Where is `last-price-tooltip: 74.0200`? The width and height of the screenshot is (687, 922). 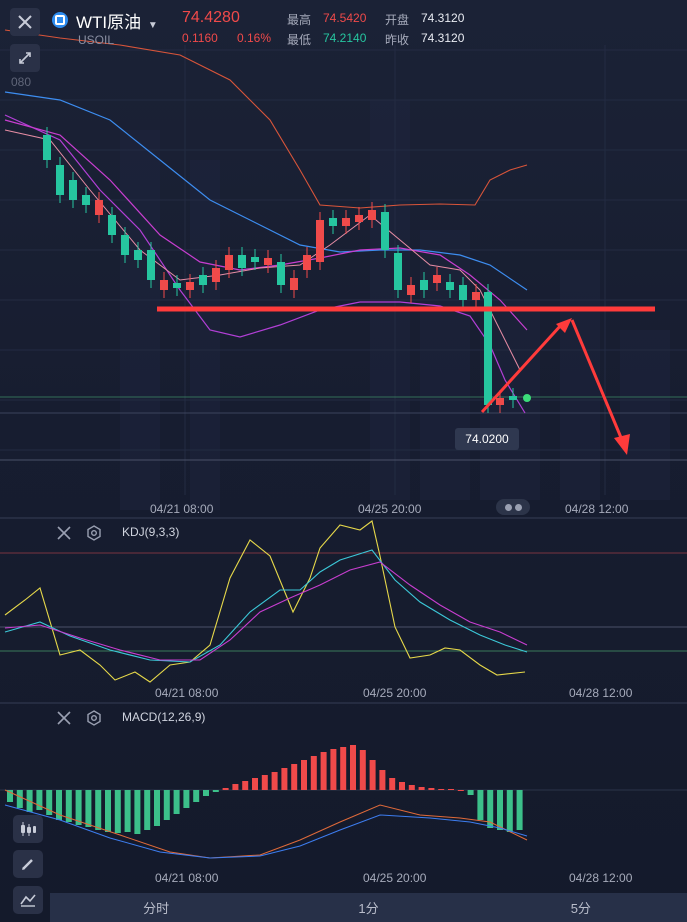
last-price-tooltip: 74.0200 is located at coordinates (487, 439).